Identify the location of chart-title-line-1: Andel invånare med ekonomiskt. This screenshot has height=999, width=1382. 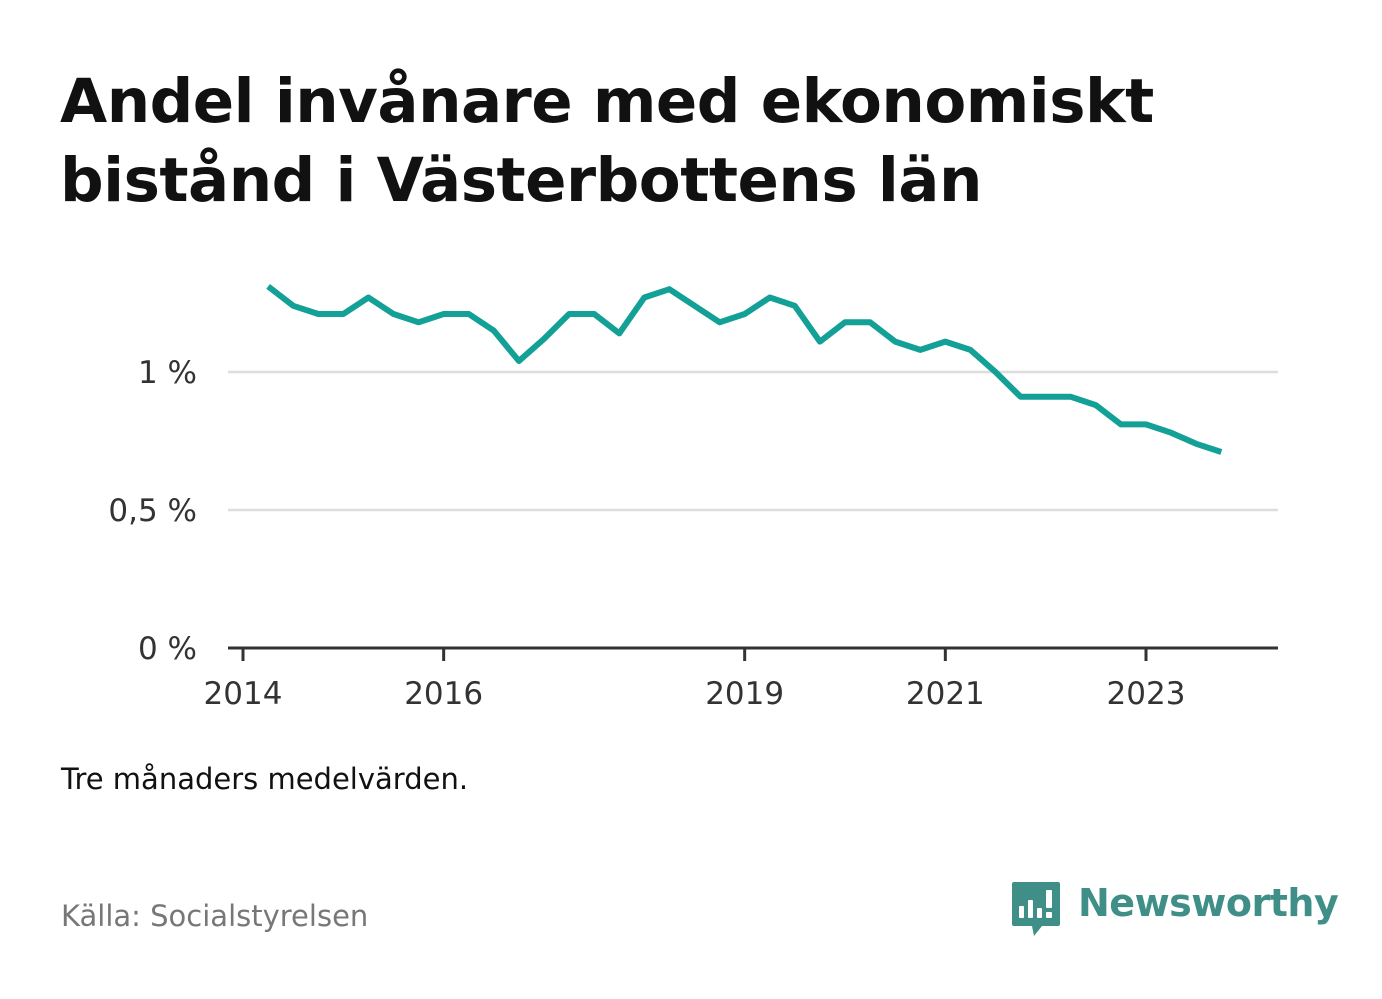
(607, 101).